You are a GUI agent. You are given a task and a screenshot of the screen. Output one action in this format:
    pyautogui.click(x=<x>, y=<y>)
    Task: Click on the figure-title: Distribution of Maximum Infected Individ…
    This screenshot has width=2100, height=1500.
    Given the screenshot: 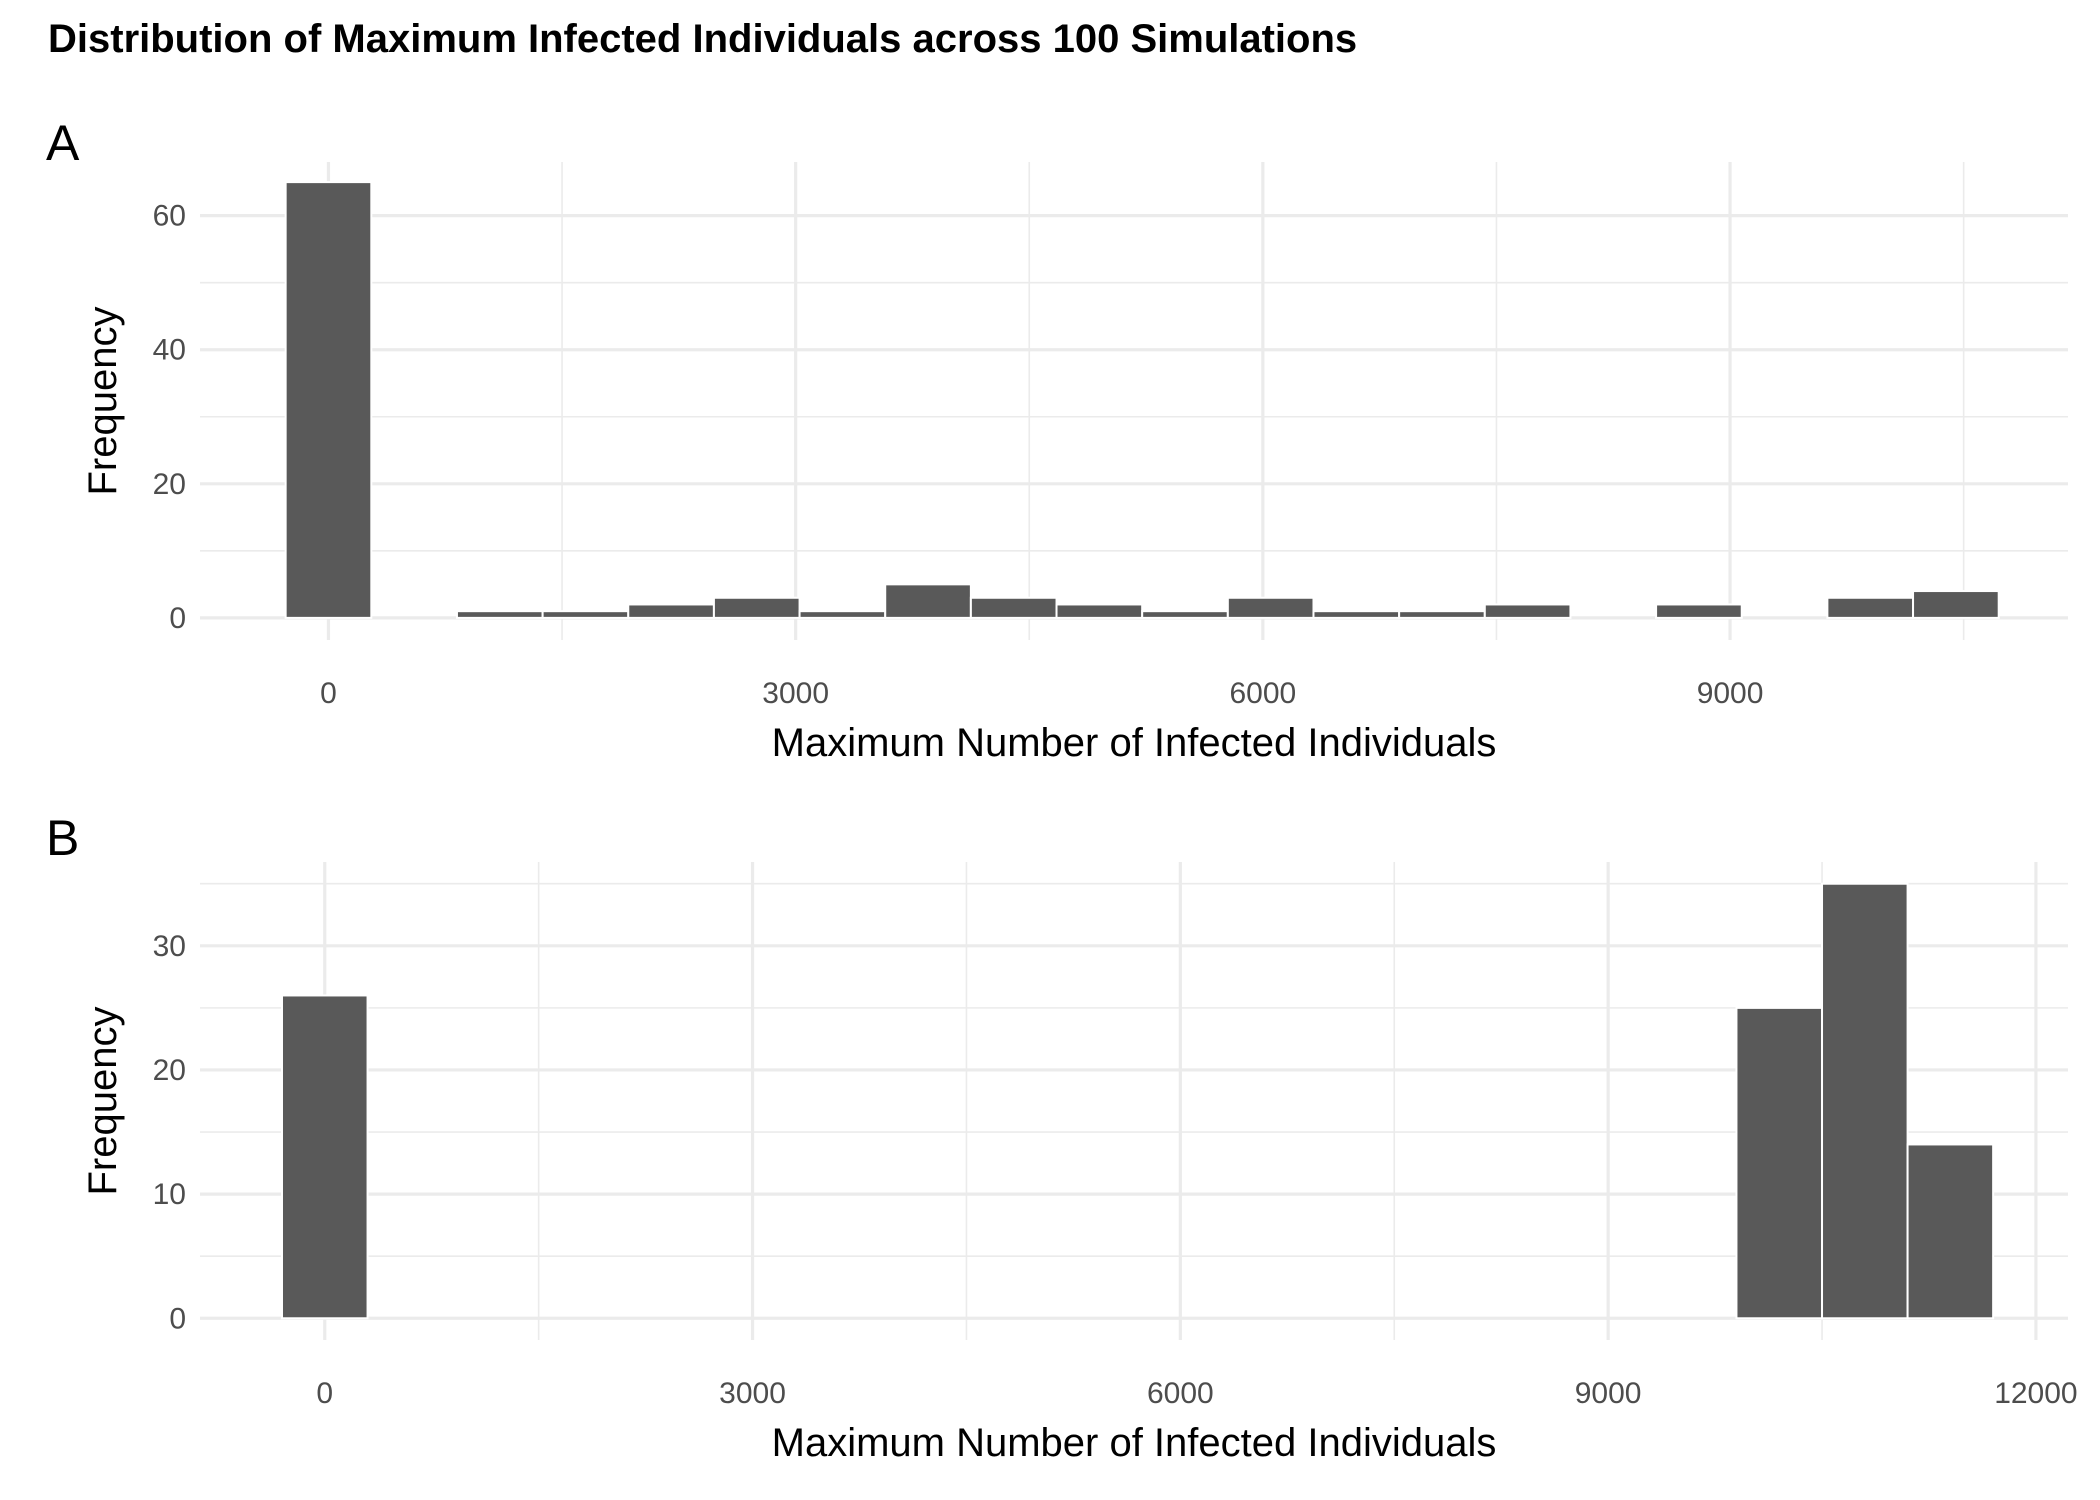 What is the action you would take?
    pyautogui.click(x=702, y=39)
    